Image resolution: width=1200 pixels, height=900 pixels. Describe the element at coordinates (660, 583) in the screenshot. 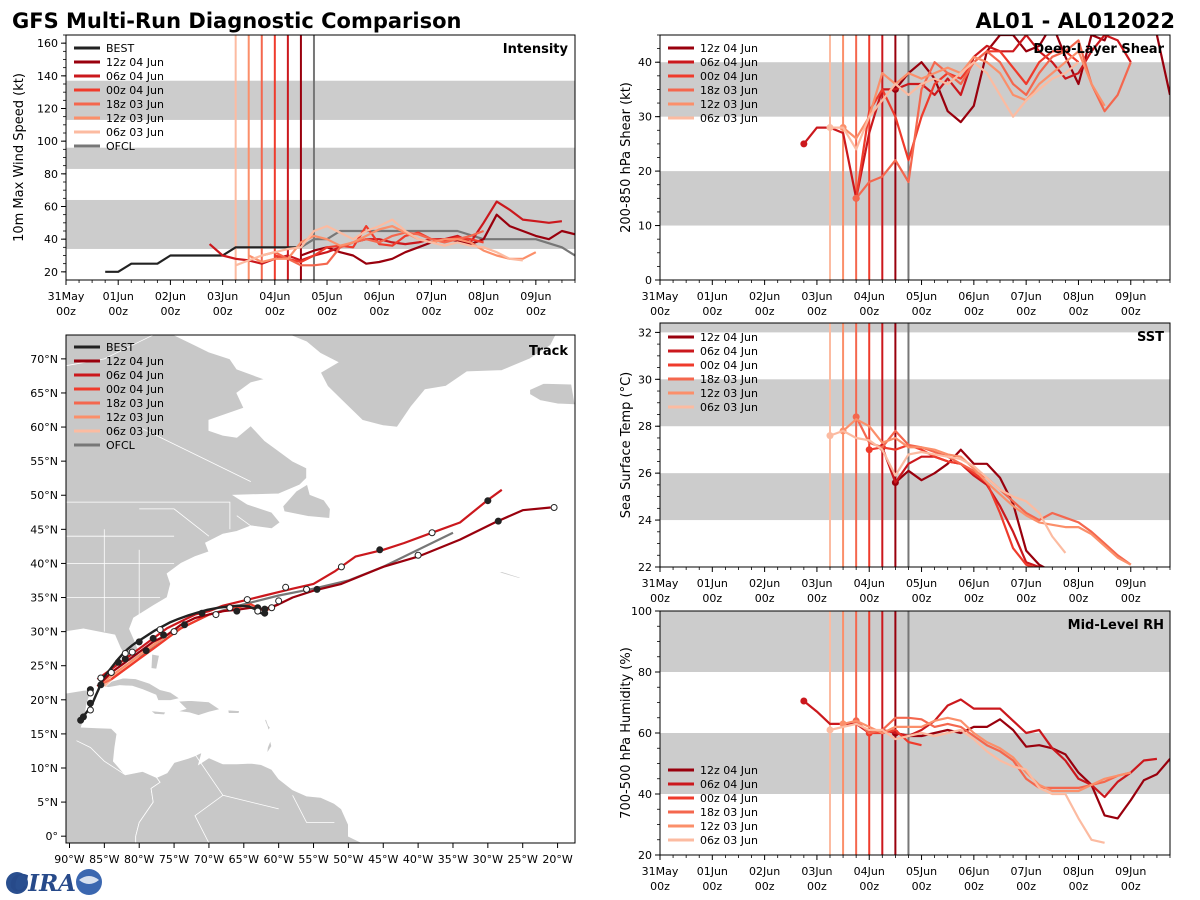

I see `sst-xtick-label-0: 31May` at that location.